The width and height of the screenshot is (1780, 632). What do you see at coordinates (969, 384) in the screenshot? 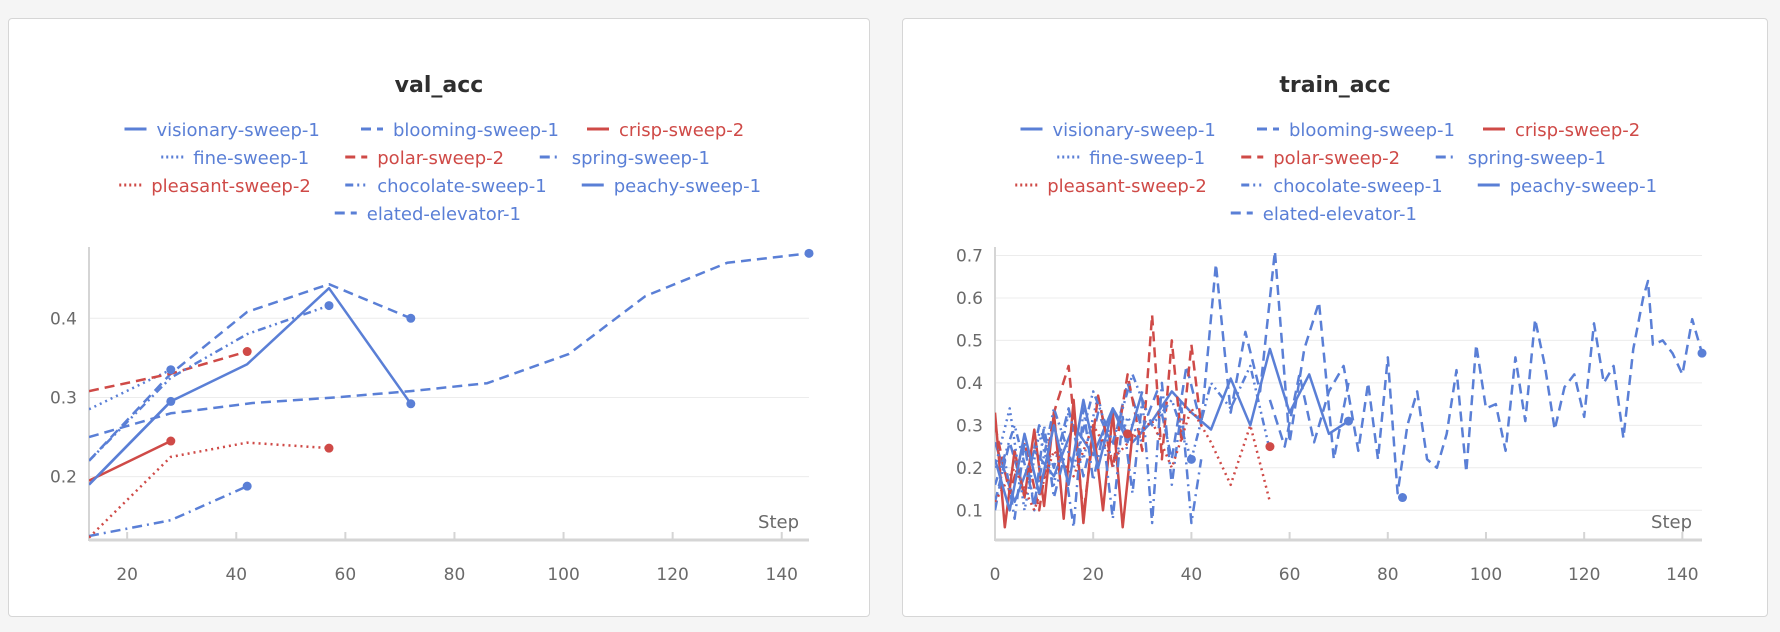
I see `y-tick-label: 0.4` at bounding box center [969, 384].